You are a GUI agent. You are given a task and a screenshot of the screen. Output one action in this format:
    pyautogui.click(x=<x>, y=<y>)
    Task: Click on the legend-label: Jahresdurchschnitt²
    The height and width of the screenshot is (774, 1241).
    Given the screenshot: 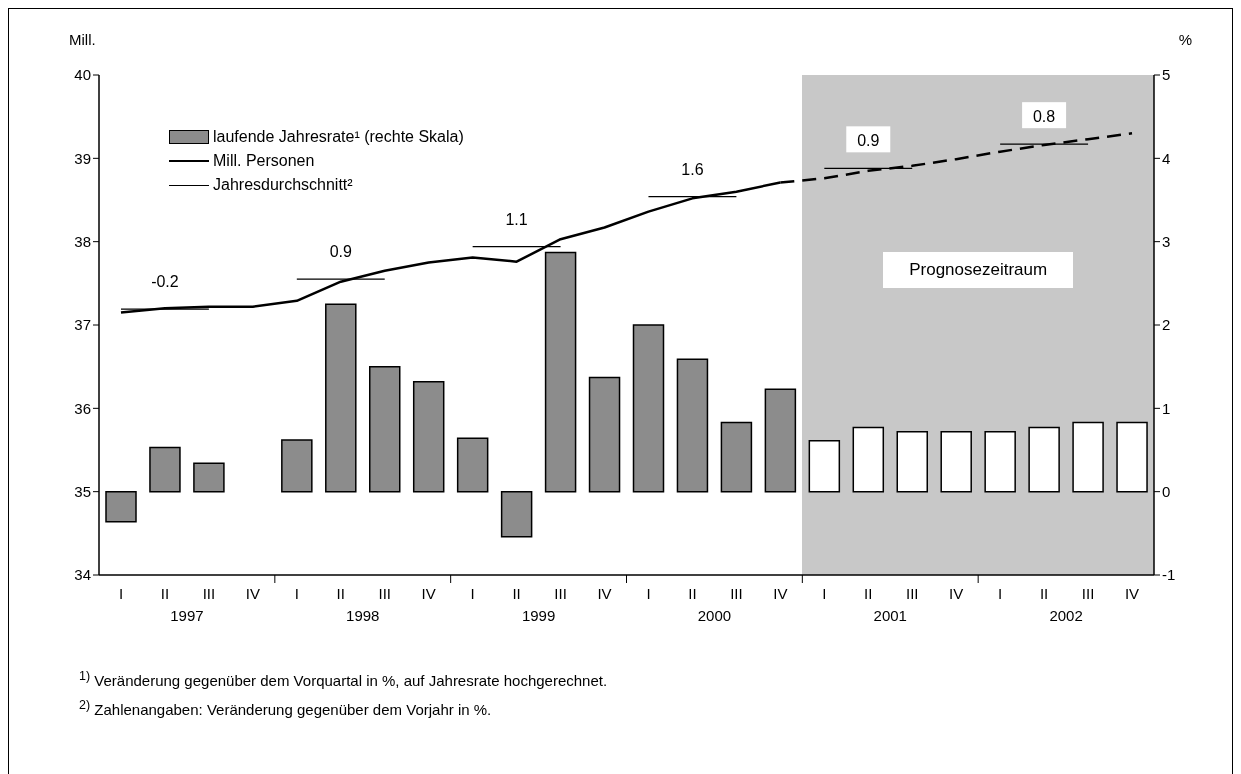 What is the action you would take?
    pyautogui.click(x=283, y=185)
    